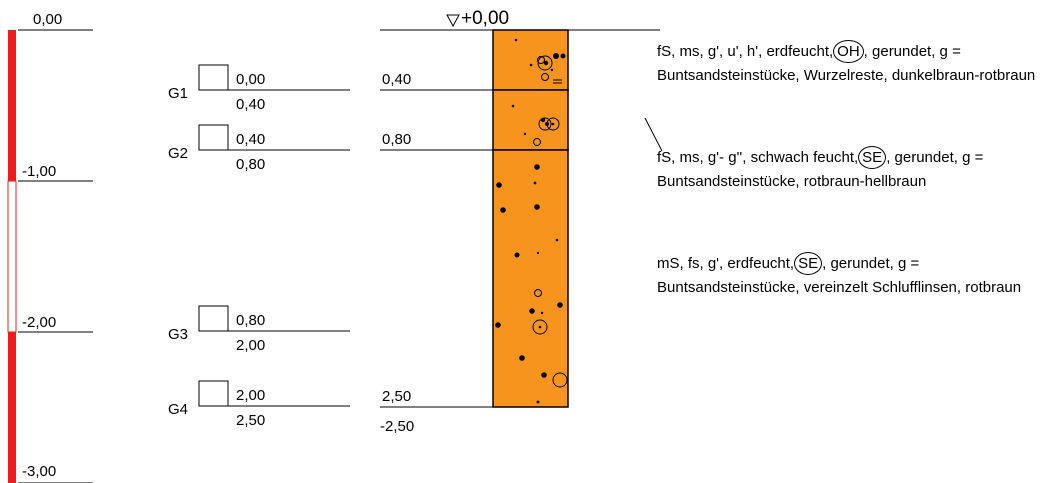  What do you see at coordinates (453, 21) in the screenshot?
I see `triangle-down-icon` at bounding box center [453, 21].